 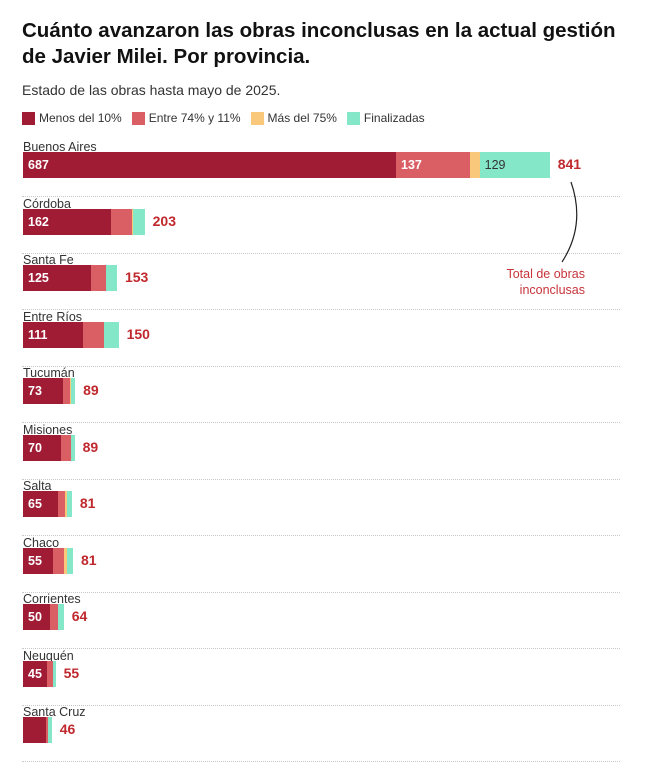 What do you see at coordinates (41, 542) in the screenshot?
I see `province-label: Chaco` at bounding box center [41, 542].